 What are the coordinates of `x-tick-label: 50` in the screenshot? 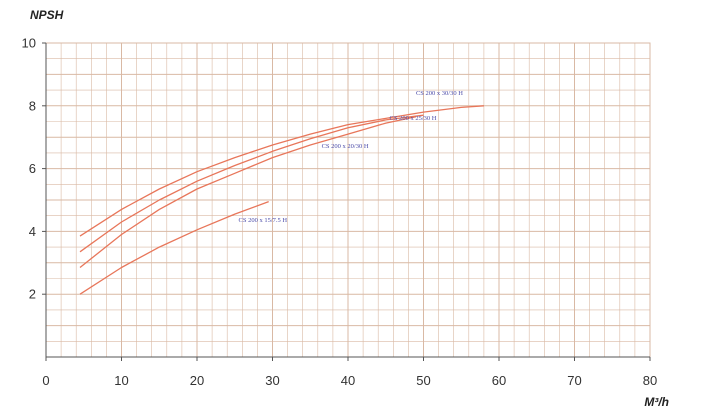 It's located at (423, 380).